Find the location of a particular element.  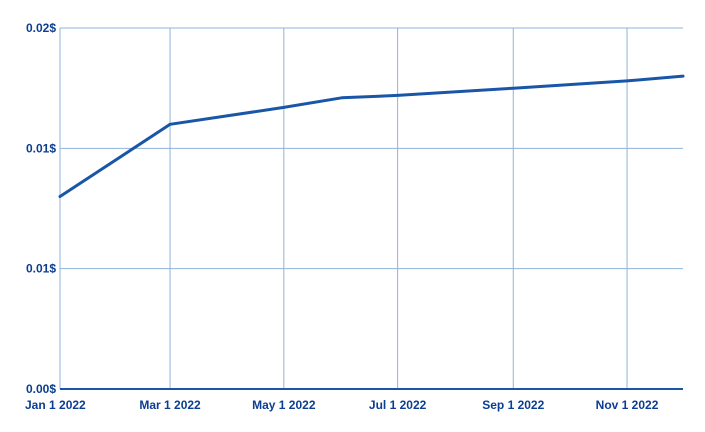

x-tick-label: May 1 2022 is located at coordinates (284, 405).